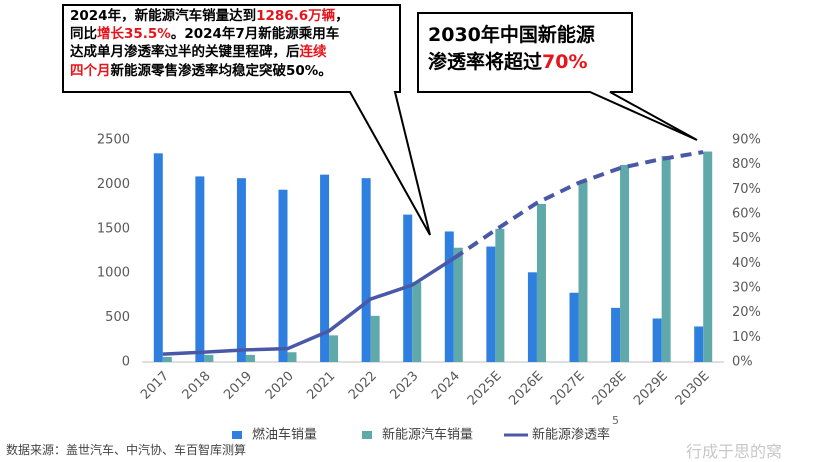 The height and width of the screenshot is (462, 816). What do you see at coordinates (113, 140) in the screenshot?
I see `y-tick-label: 2500` at bounding box center [113, 140].